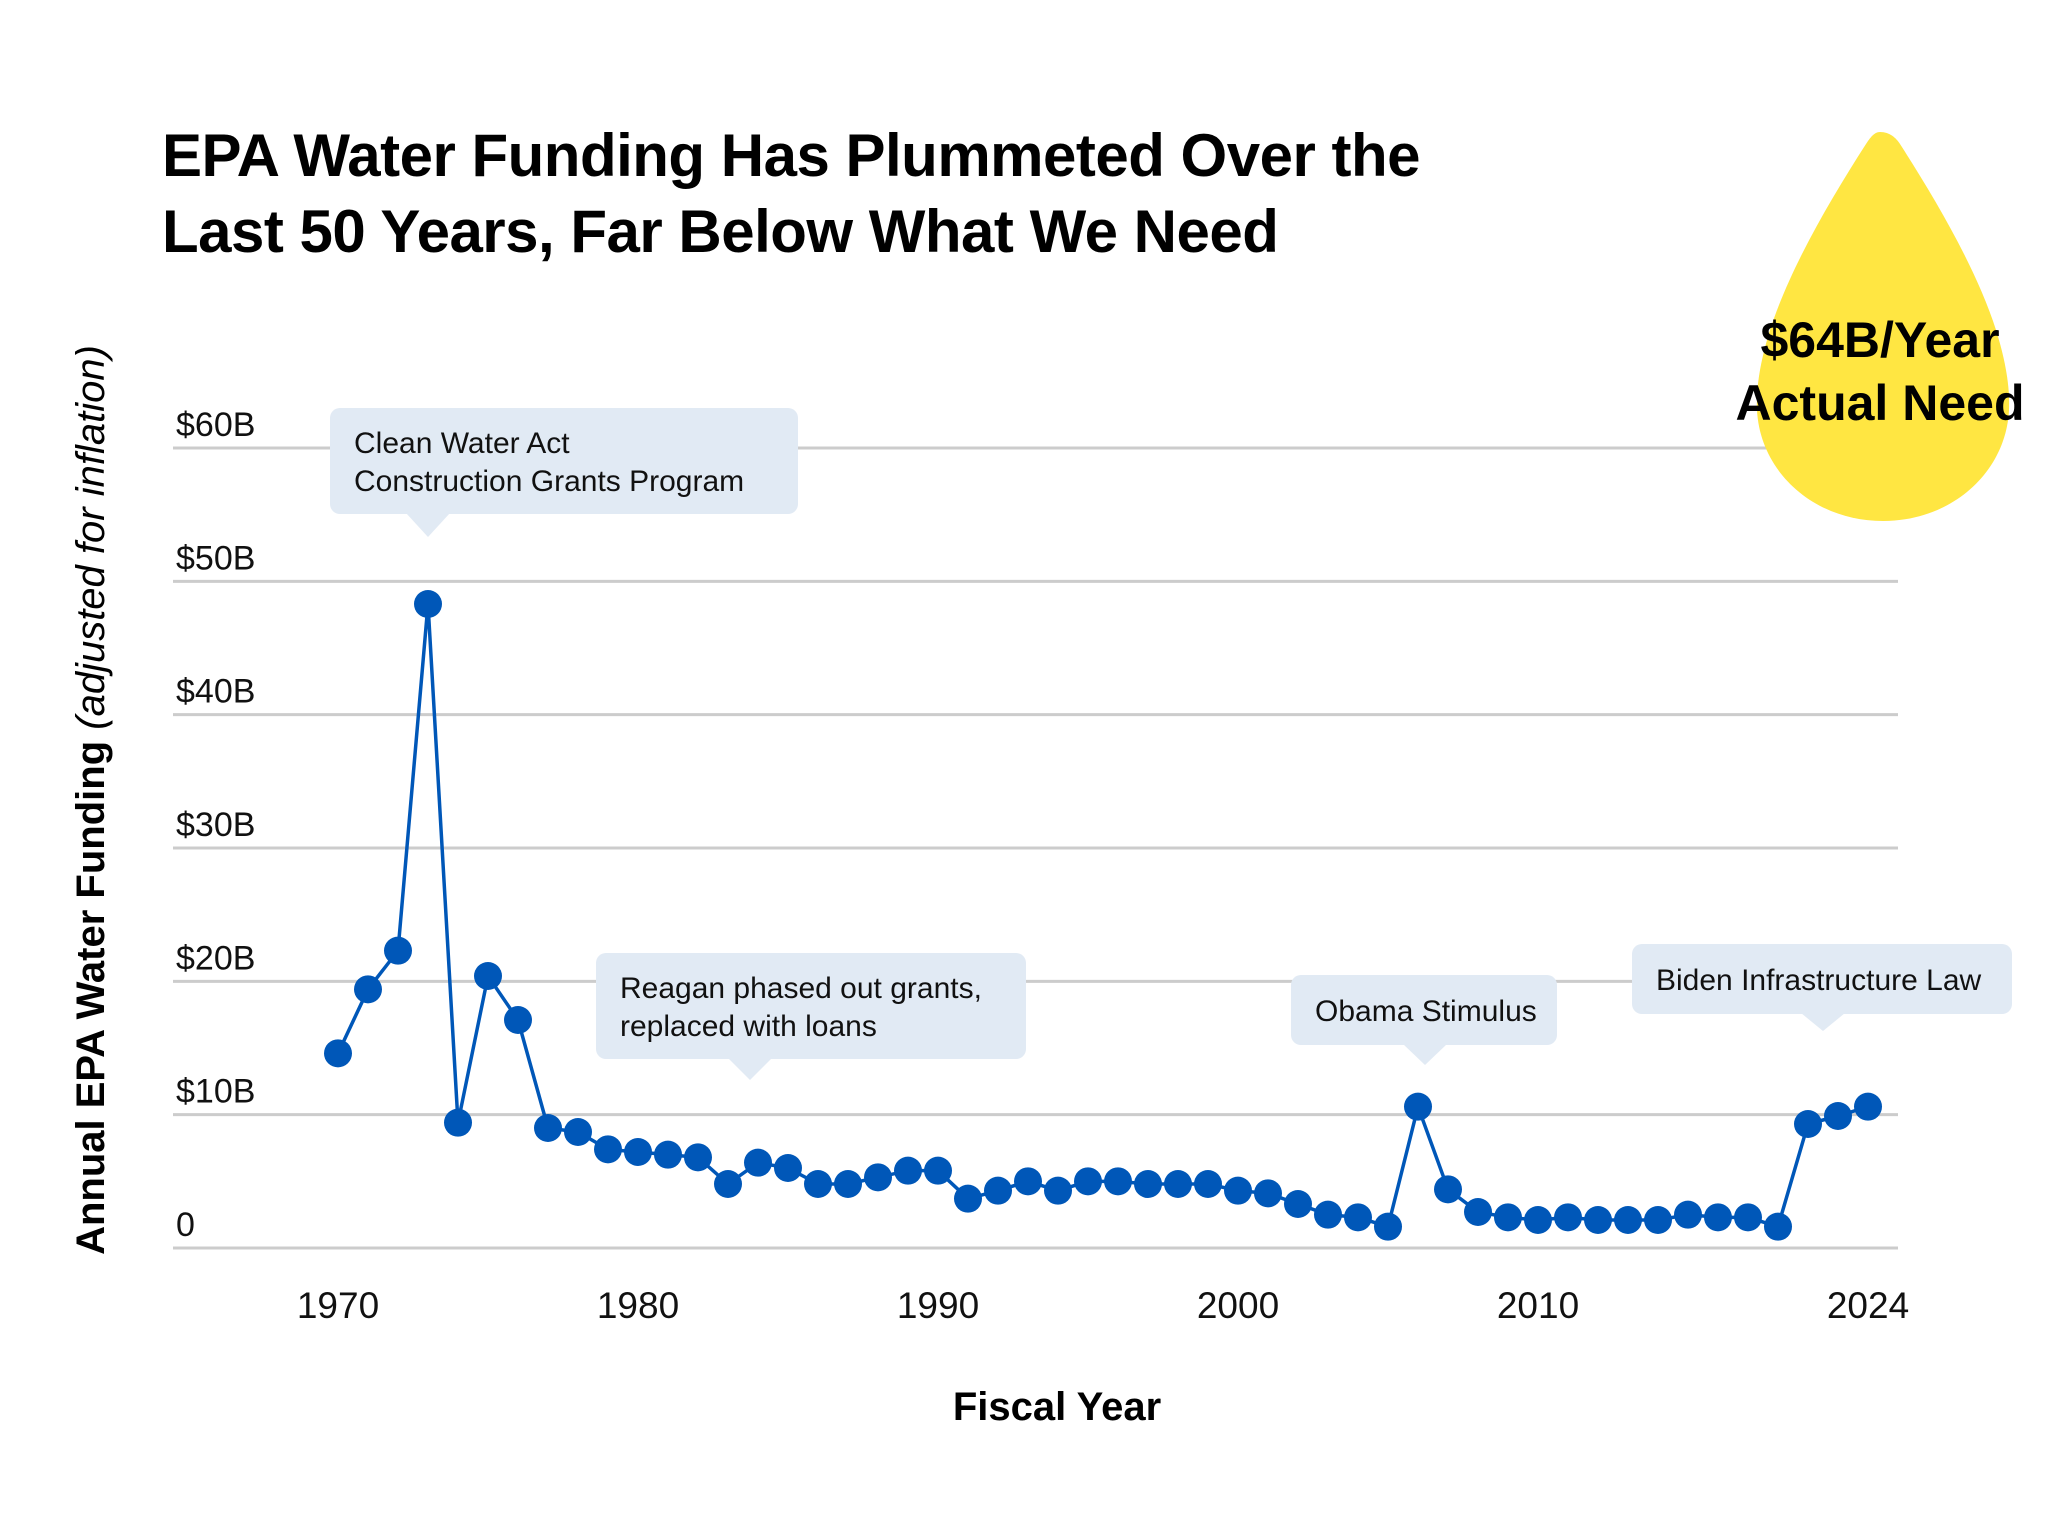 Image resolution: width=2072 pixels, height=1519 pixels. I want to click on y-tick-label: $10B, so click(215, 1092).